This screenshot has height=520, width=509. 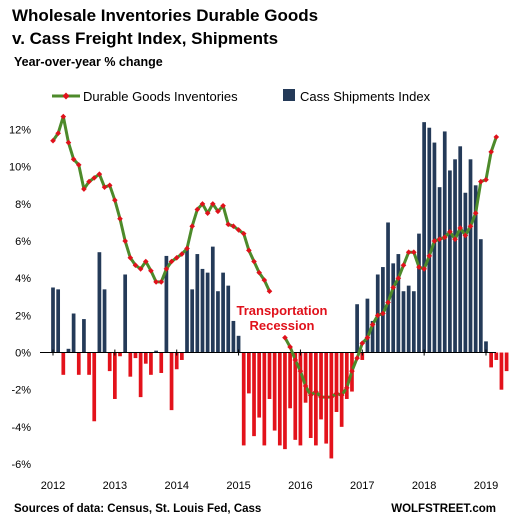 I want to click on y-axis: 12% 10% 8% 6% 4% 2% 0% -2% -4% -6%, so click(x=20, y=298).